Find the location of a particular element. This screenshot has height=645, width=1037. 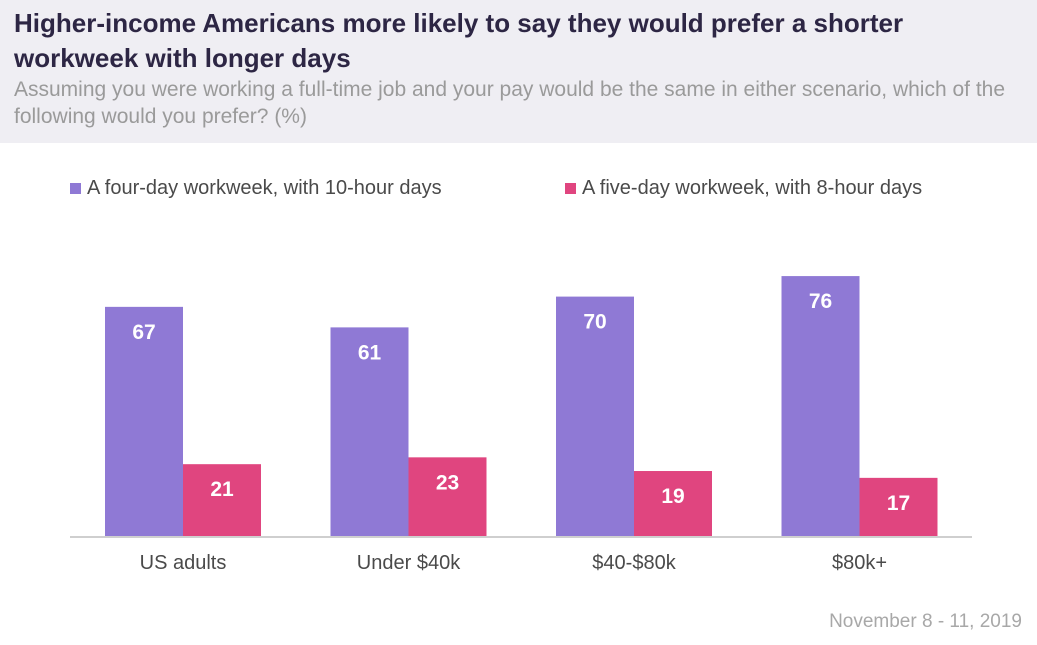

x-tick-label-2: $40-$80k is located at coordinates (634, 563).